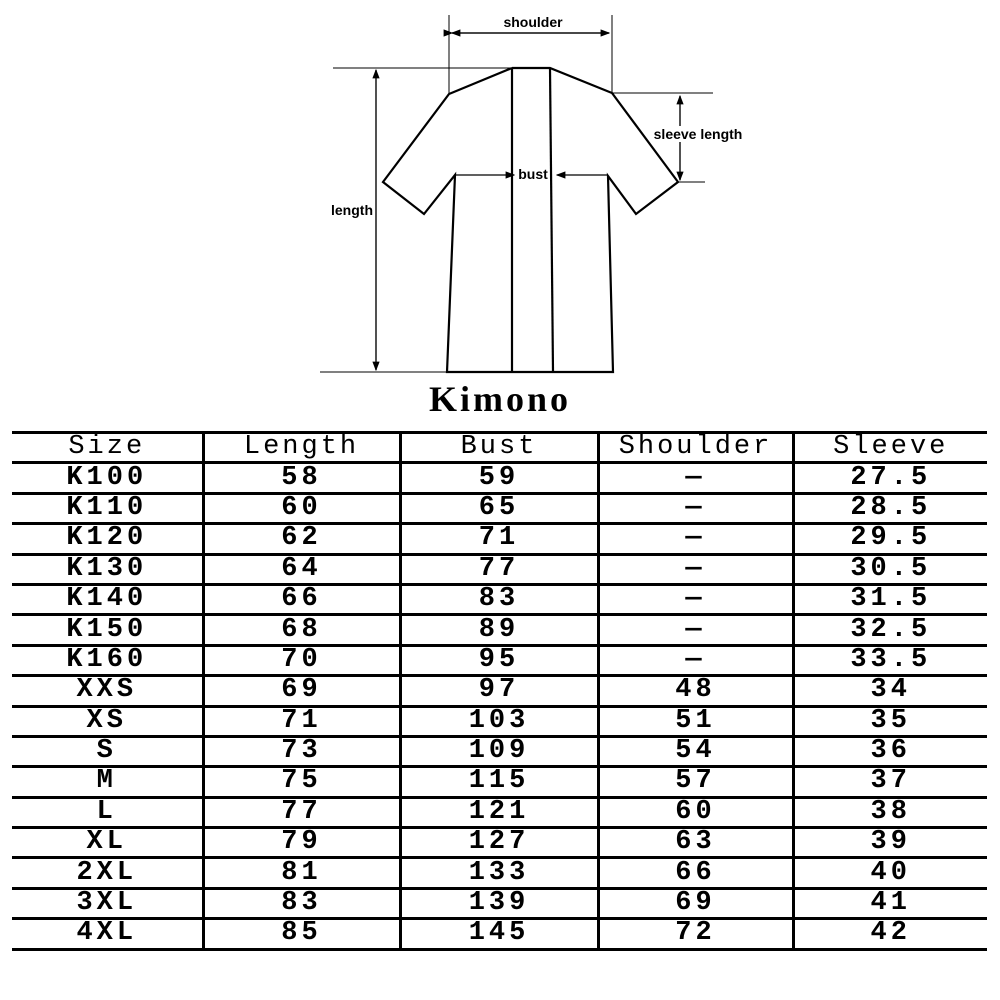 The width and height of the screenshot is (1000, 1000). I want to click on table-cell: XXS, so click(107, 691).